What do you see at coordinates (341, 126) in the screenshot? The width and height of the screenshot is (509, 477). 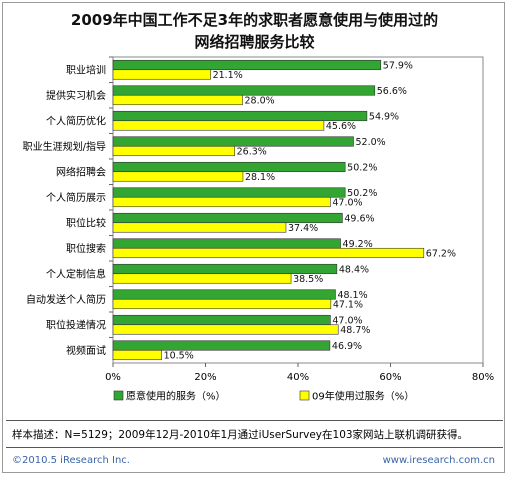 I see `value-label-used: 45.6%` at bounding box center [341, 126].